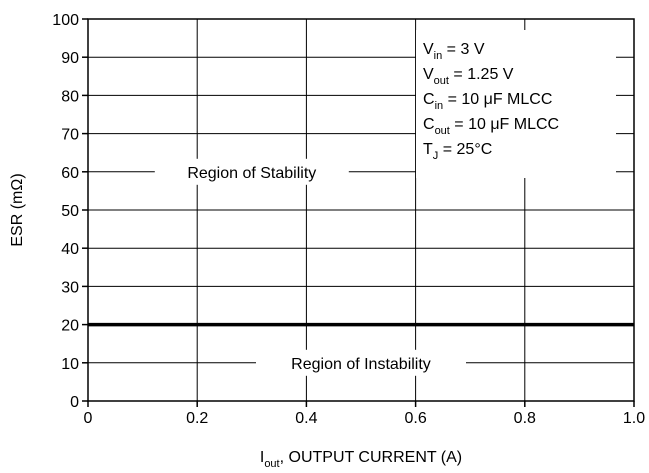 The width and height of the screenshot is (649, 473). Describe the element at coordinates (271, 464) in the screenshot. I see `x-axis-title-sub: out` at that location.